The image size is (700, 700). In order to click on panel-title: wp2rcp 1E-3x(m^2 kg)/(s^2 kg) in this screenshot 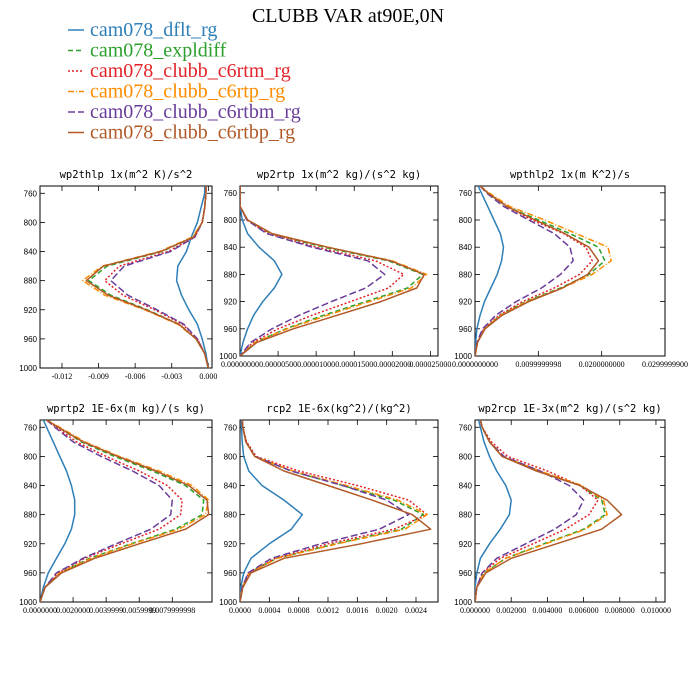, I will do `click(569, 409)`.